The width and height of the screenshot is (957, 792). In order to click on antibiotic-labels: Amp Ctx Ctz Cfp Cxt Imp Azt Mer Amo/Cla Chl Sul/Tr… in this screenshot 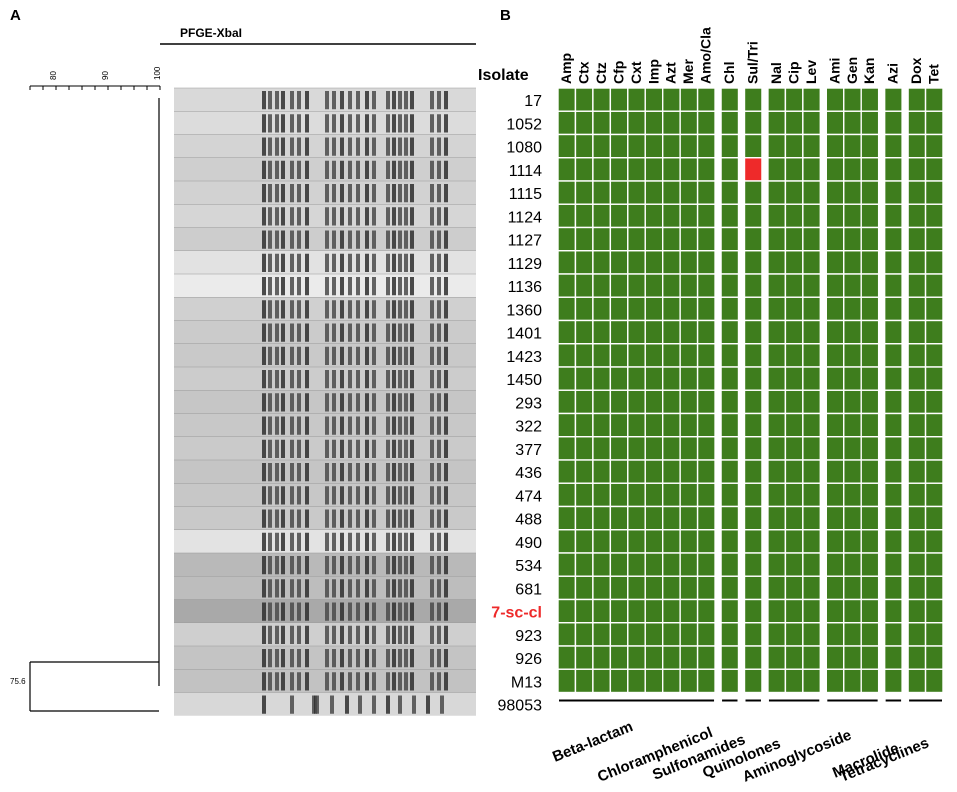, I will do `click(750, 55)`.